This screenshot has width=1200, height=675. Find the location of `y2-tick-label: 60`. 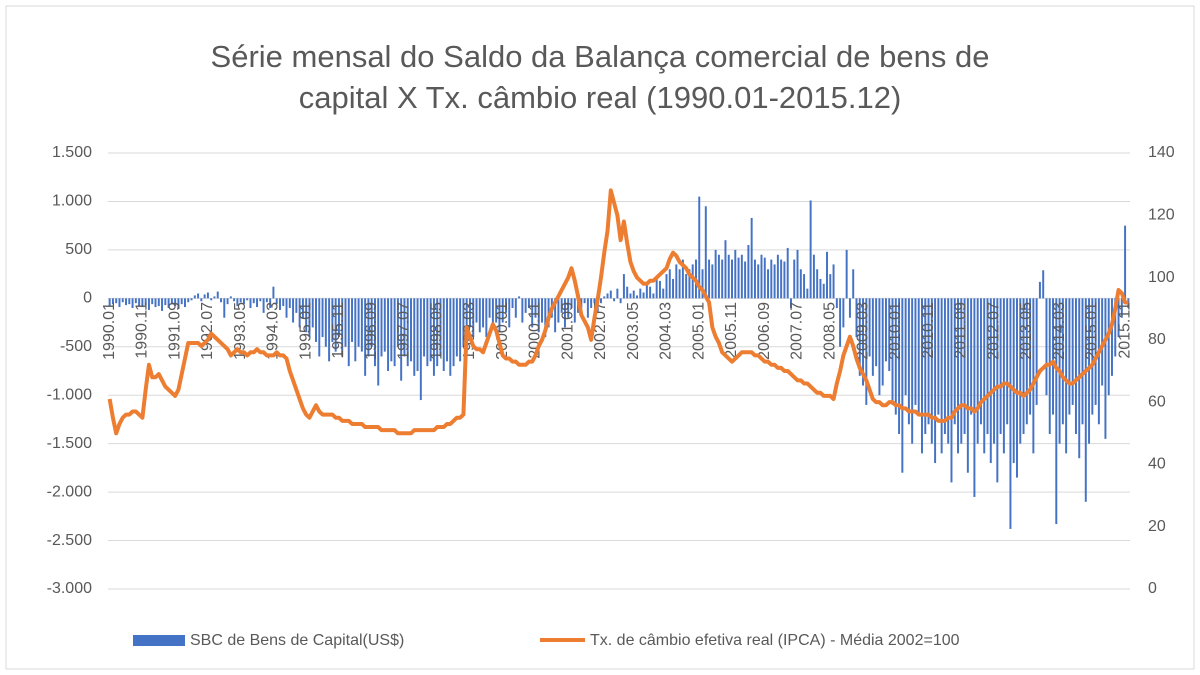

y2-tick-label: 60 is located at coordinates (1157, 401).